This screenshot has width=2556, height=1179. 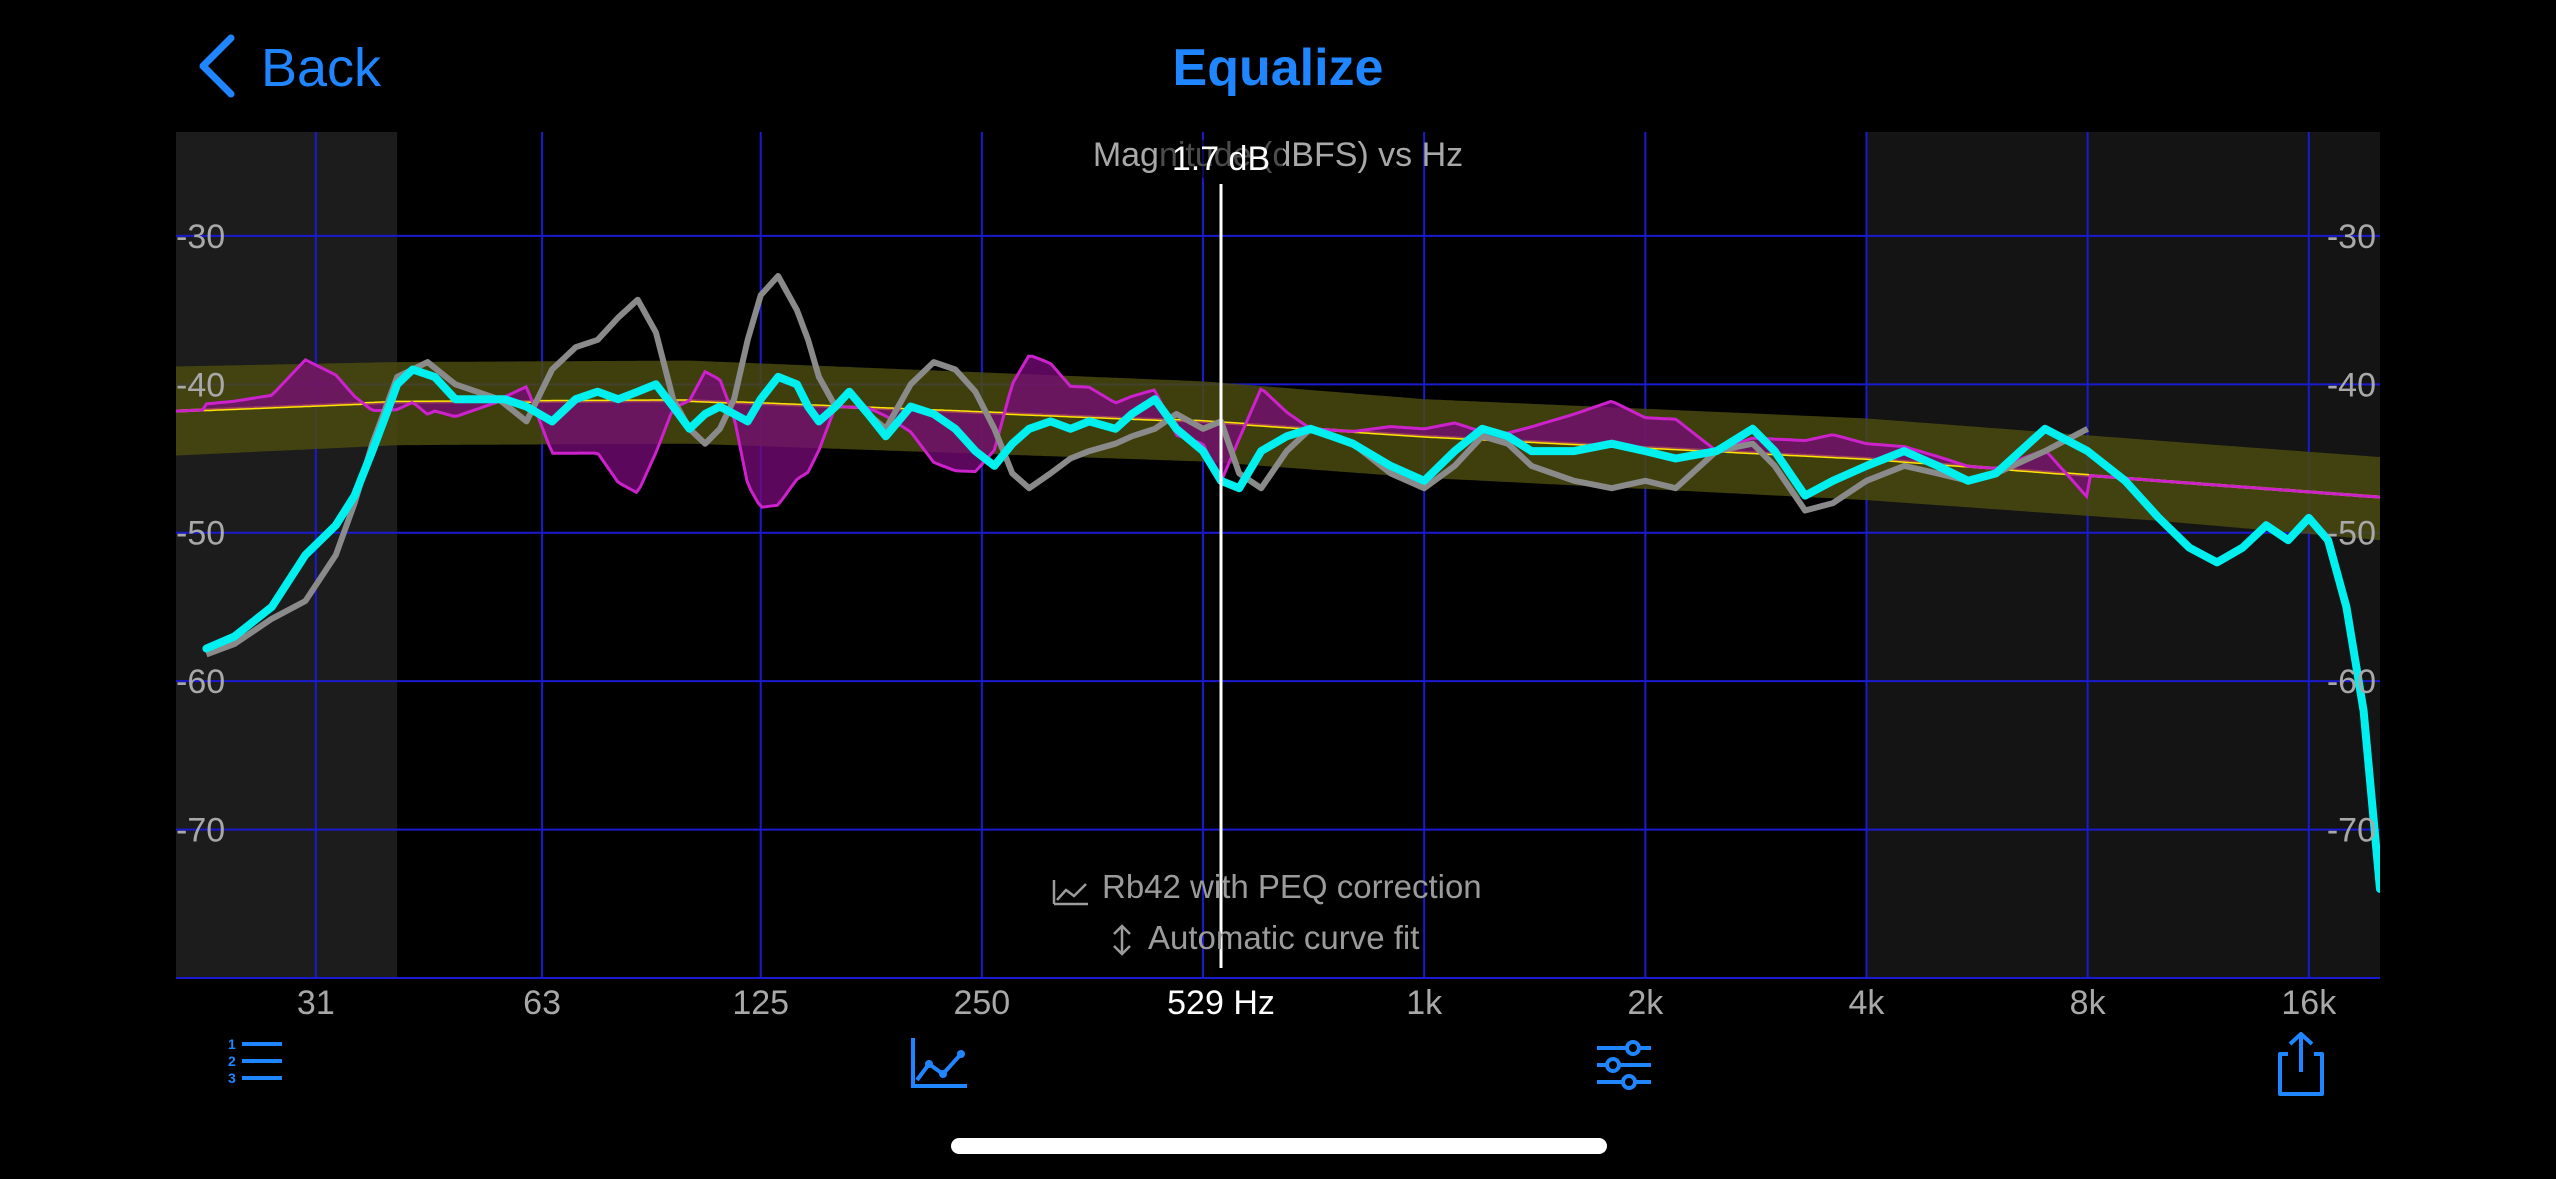 What do you see at coordinates (287, 555) in the screenshot?
I see `low-range-shade` at bounding box center [287, 555].